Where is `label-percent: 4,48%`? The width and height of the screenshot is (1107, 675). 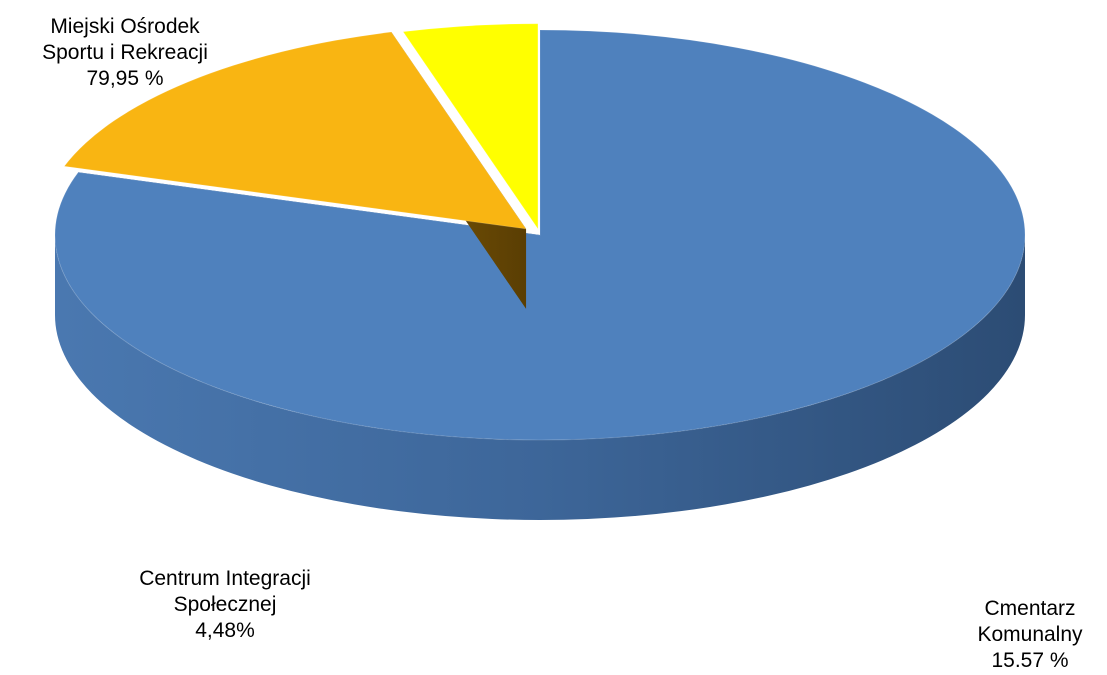
label-percent: 4,48% is located at coordinates (225, 630).